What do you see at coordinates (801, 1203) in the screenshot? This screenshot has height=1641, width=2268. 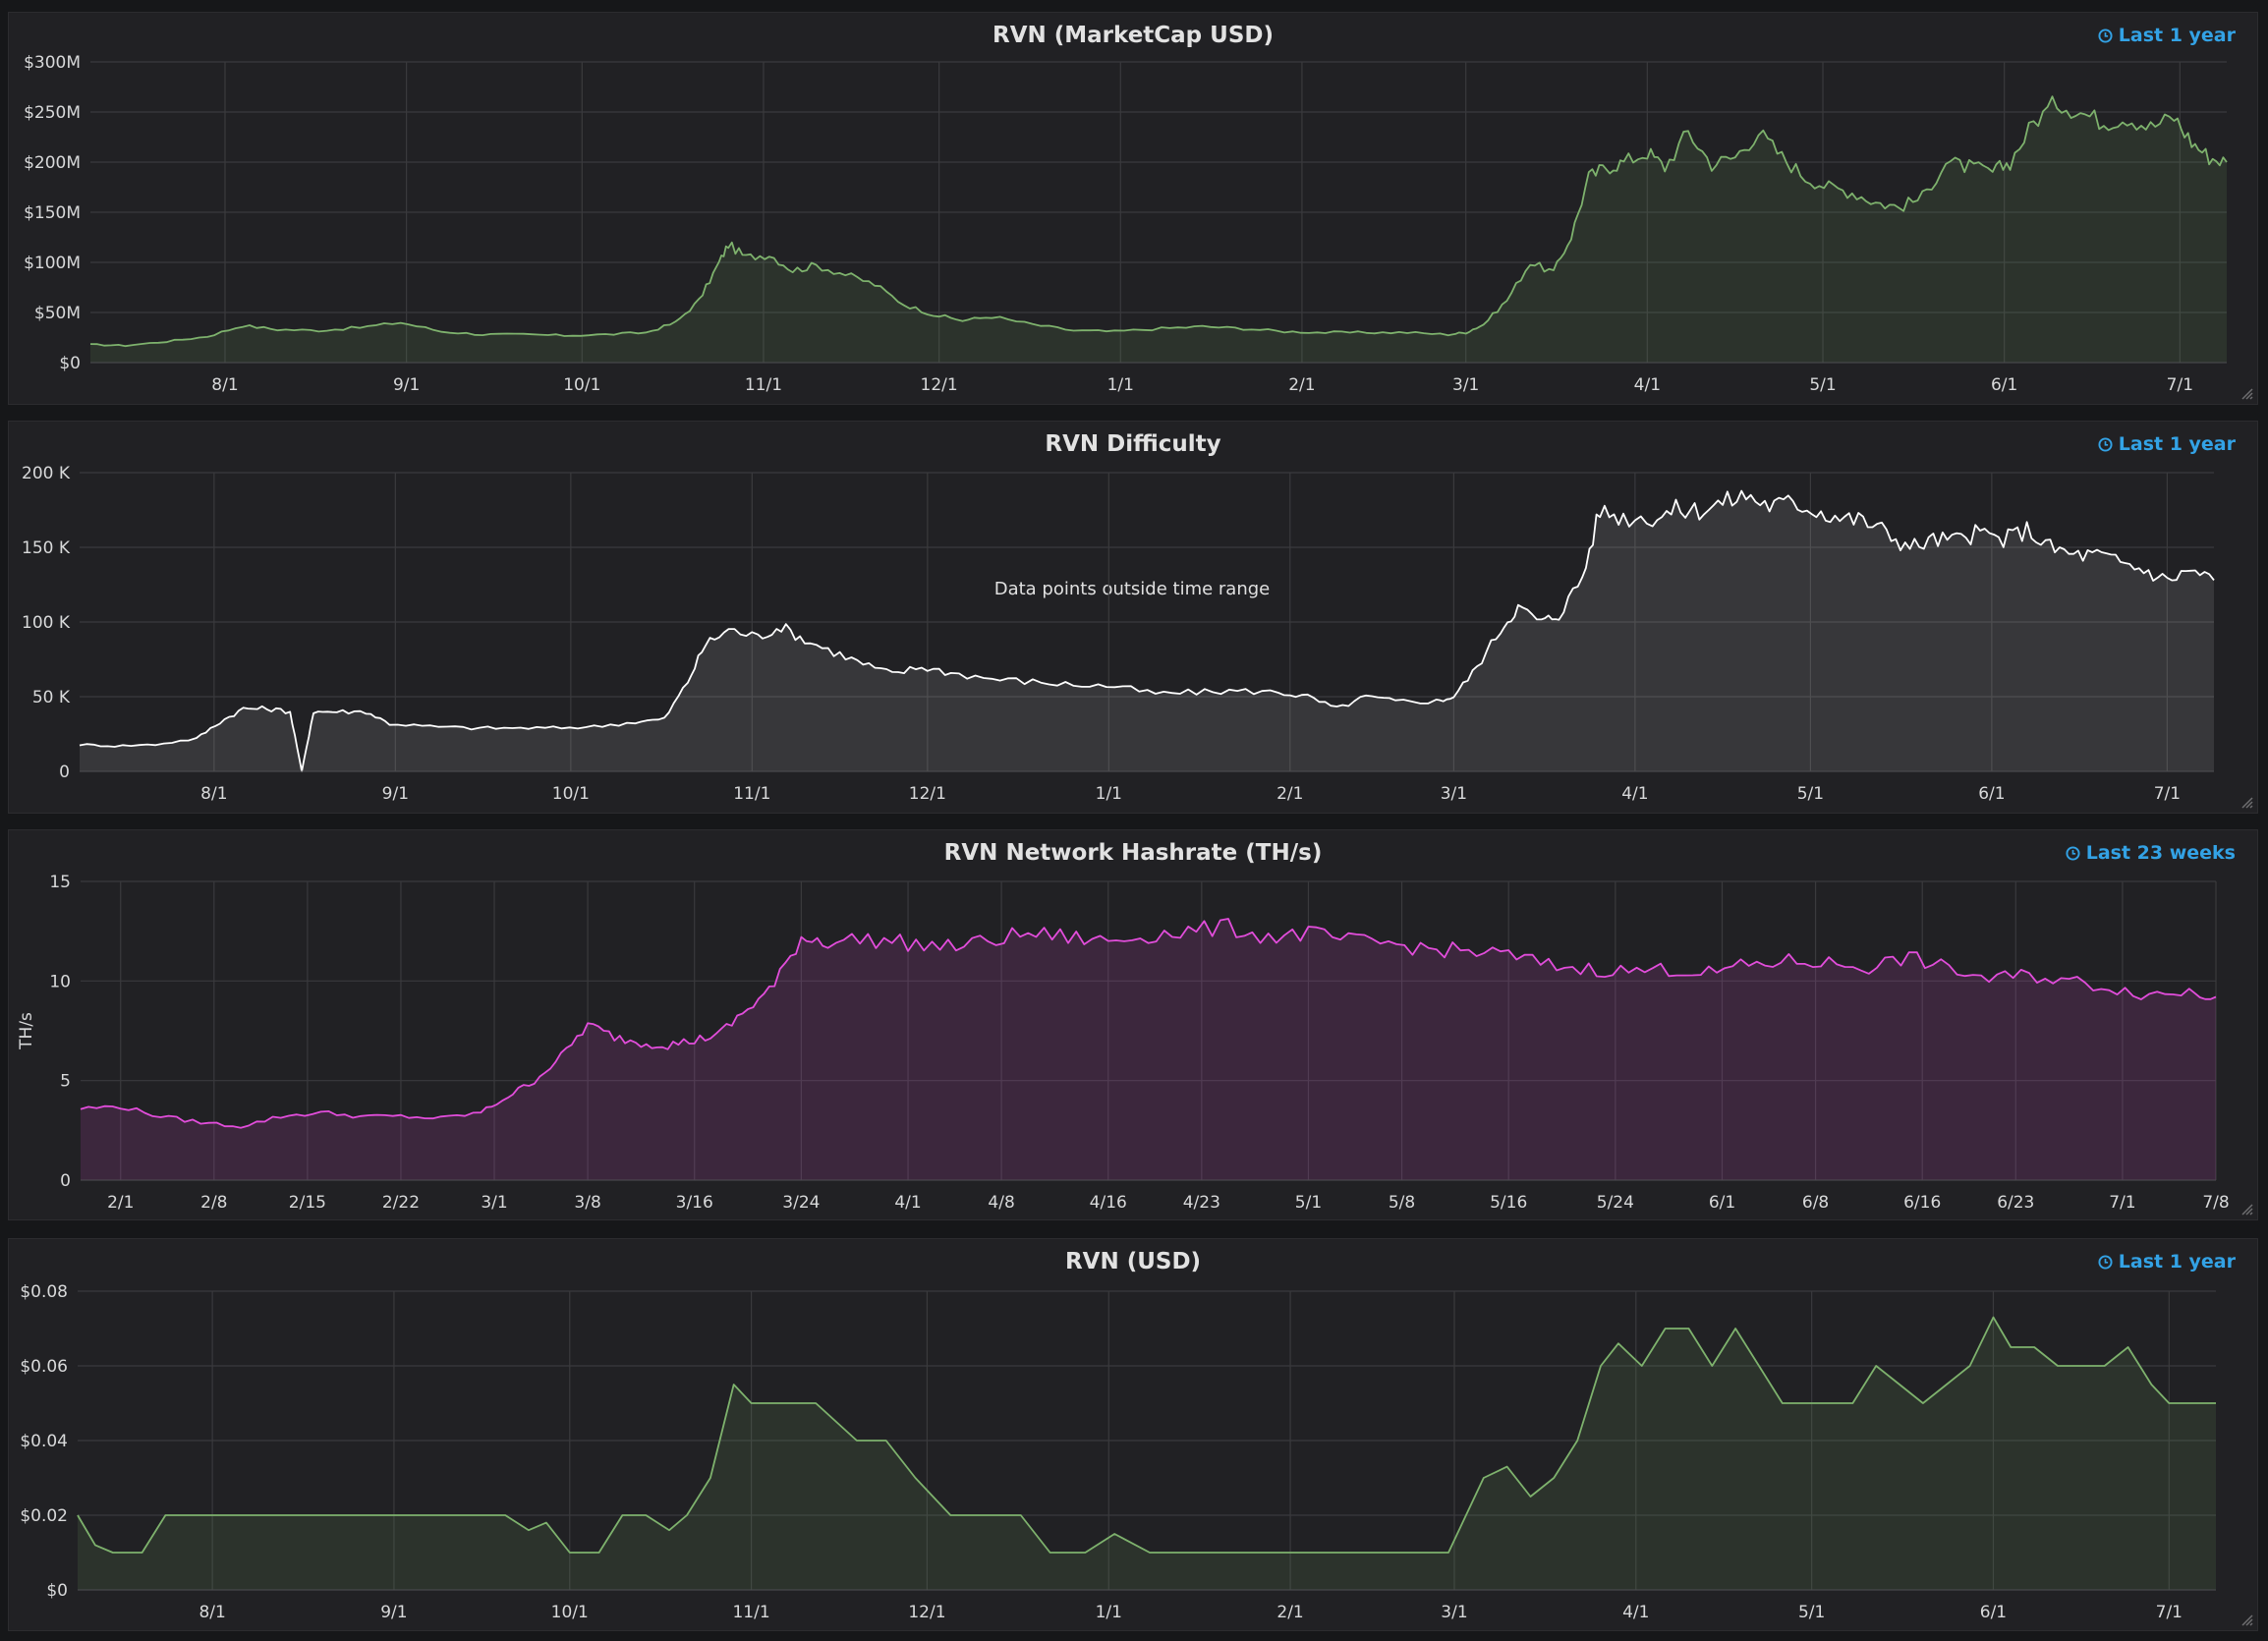 I see `x-tick-label: 3/24` at bounding box center [801, 1203].